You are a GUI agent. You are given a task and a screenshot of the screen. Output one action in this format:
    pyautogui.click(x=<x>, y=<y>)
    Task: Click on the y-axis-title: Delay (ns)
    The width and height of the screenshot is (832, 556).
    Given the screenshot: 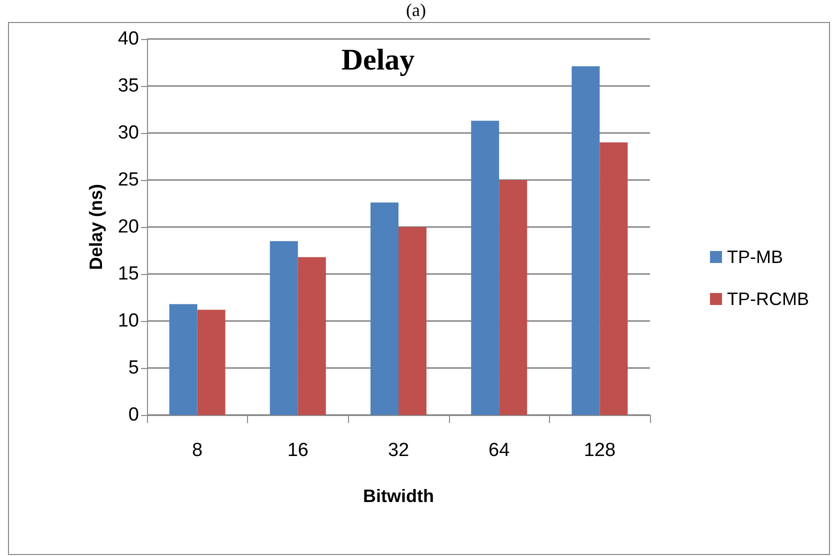 What is the action you would take?
    pyautogui.click(x=96, y=227)
    